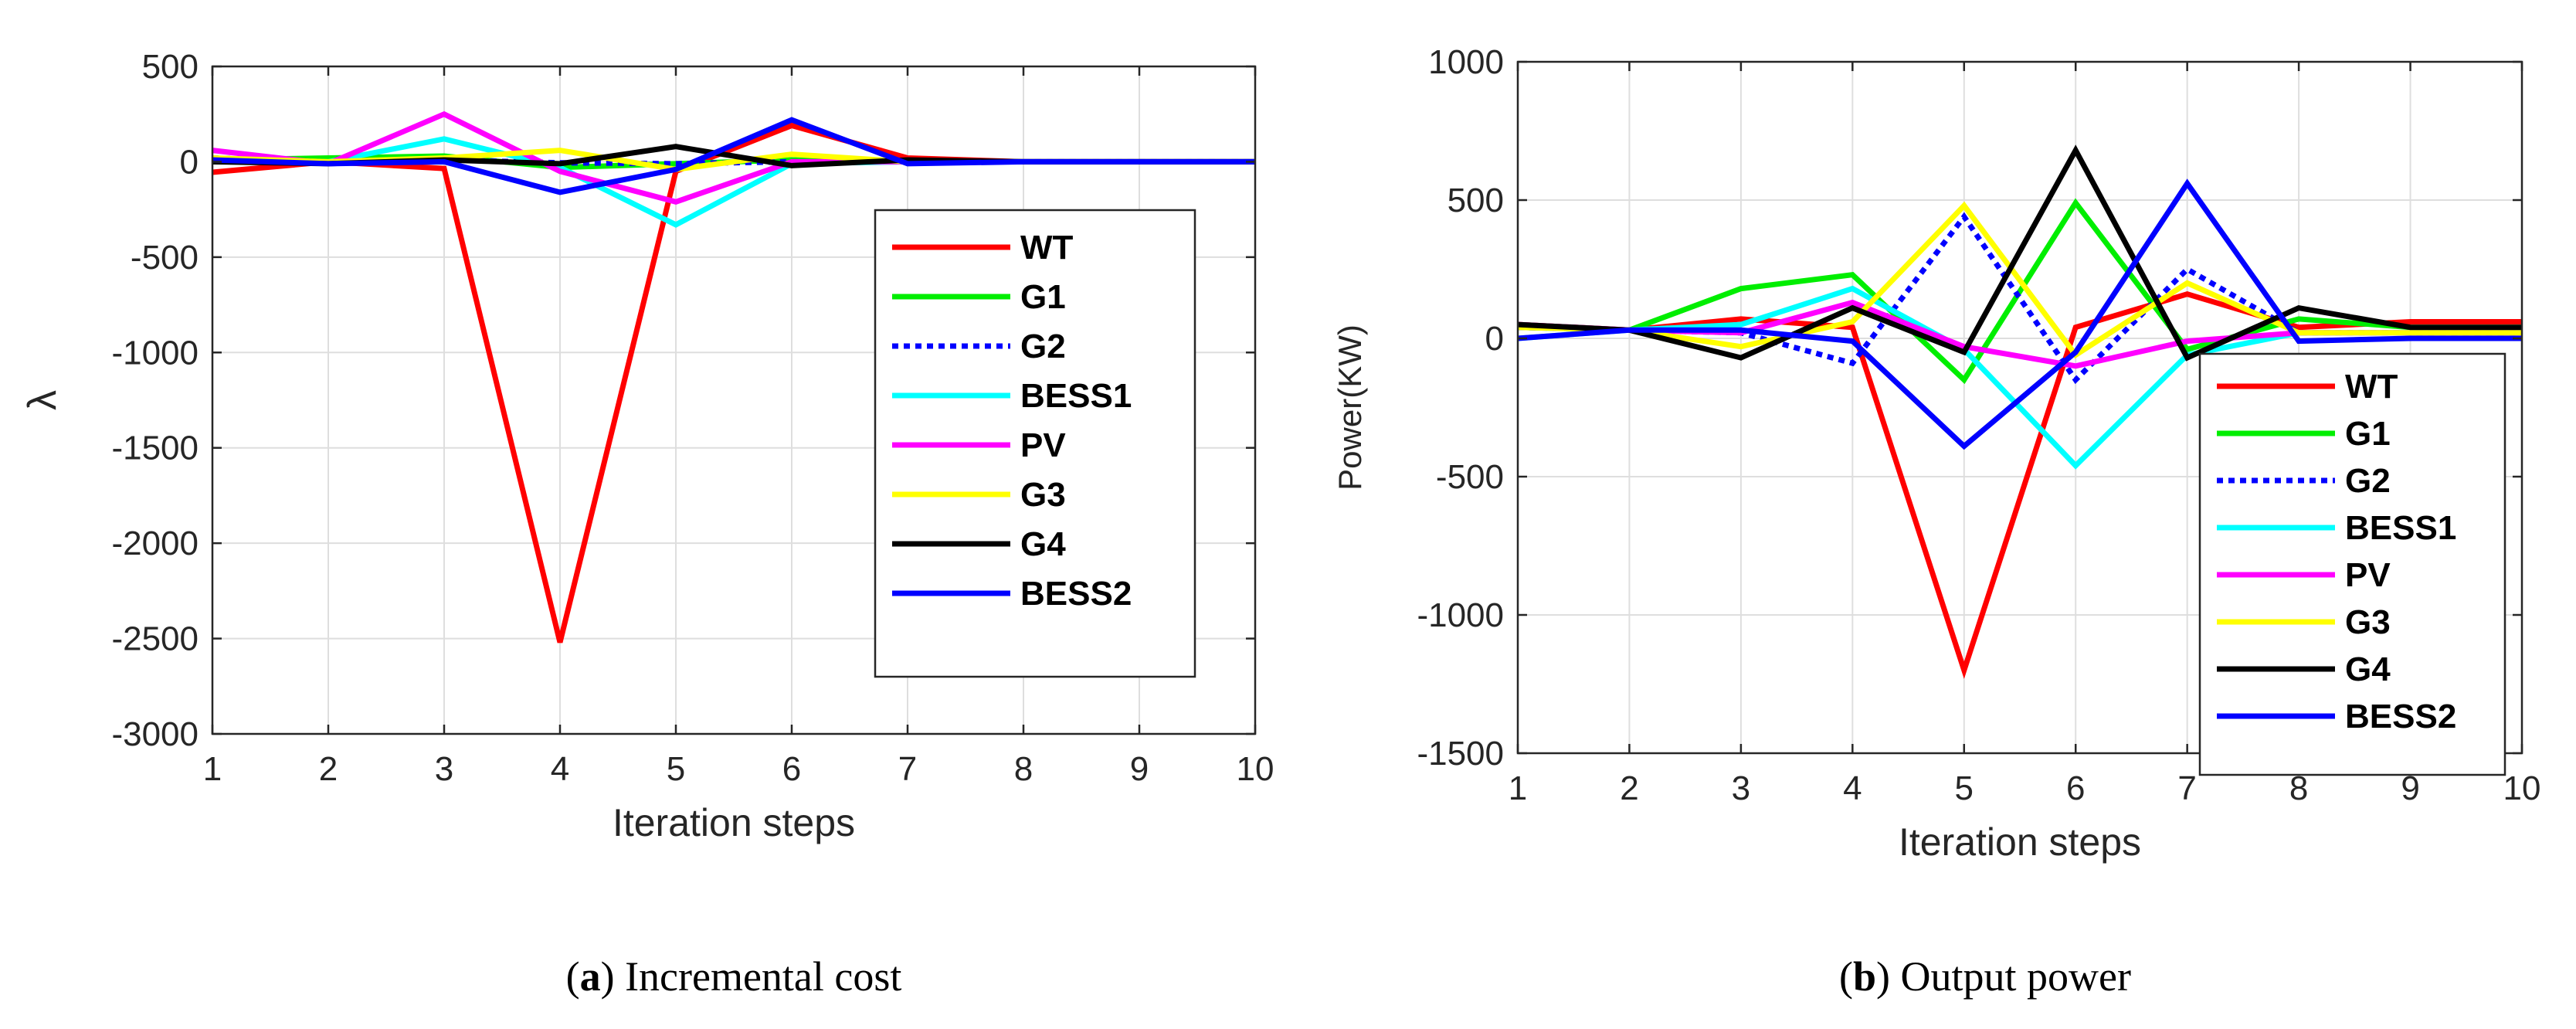 The height and width of the screenshot is (1029, 2576). I want to click on caption-a: (a) Incremental cost, so click(734, 976).